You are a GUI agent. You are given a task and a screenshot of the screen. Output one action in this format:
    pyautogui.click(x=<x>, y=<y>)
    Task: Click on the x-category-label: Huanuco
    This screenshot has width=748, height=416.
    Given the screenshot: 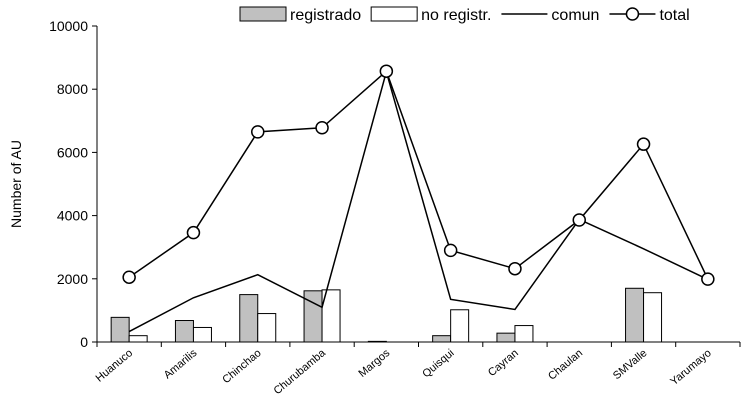 What is the action you would take?
    pyautogui.click(x=114, y=366)
    